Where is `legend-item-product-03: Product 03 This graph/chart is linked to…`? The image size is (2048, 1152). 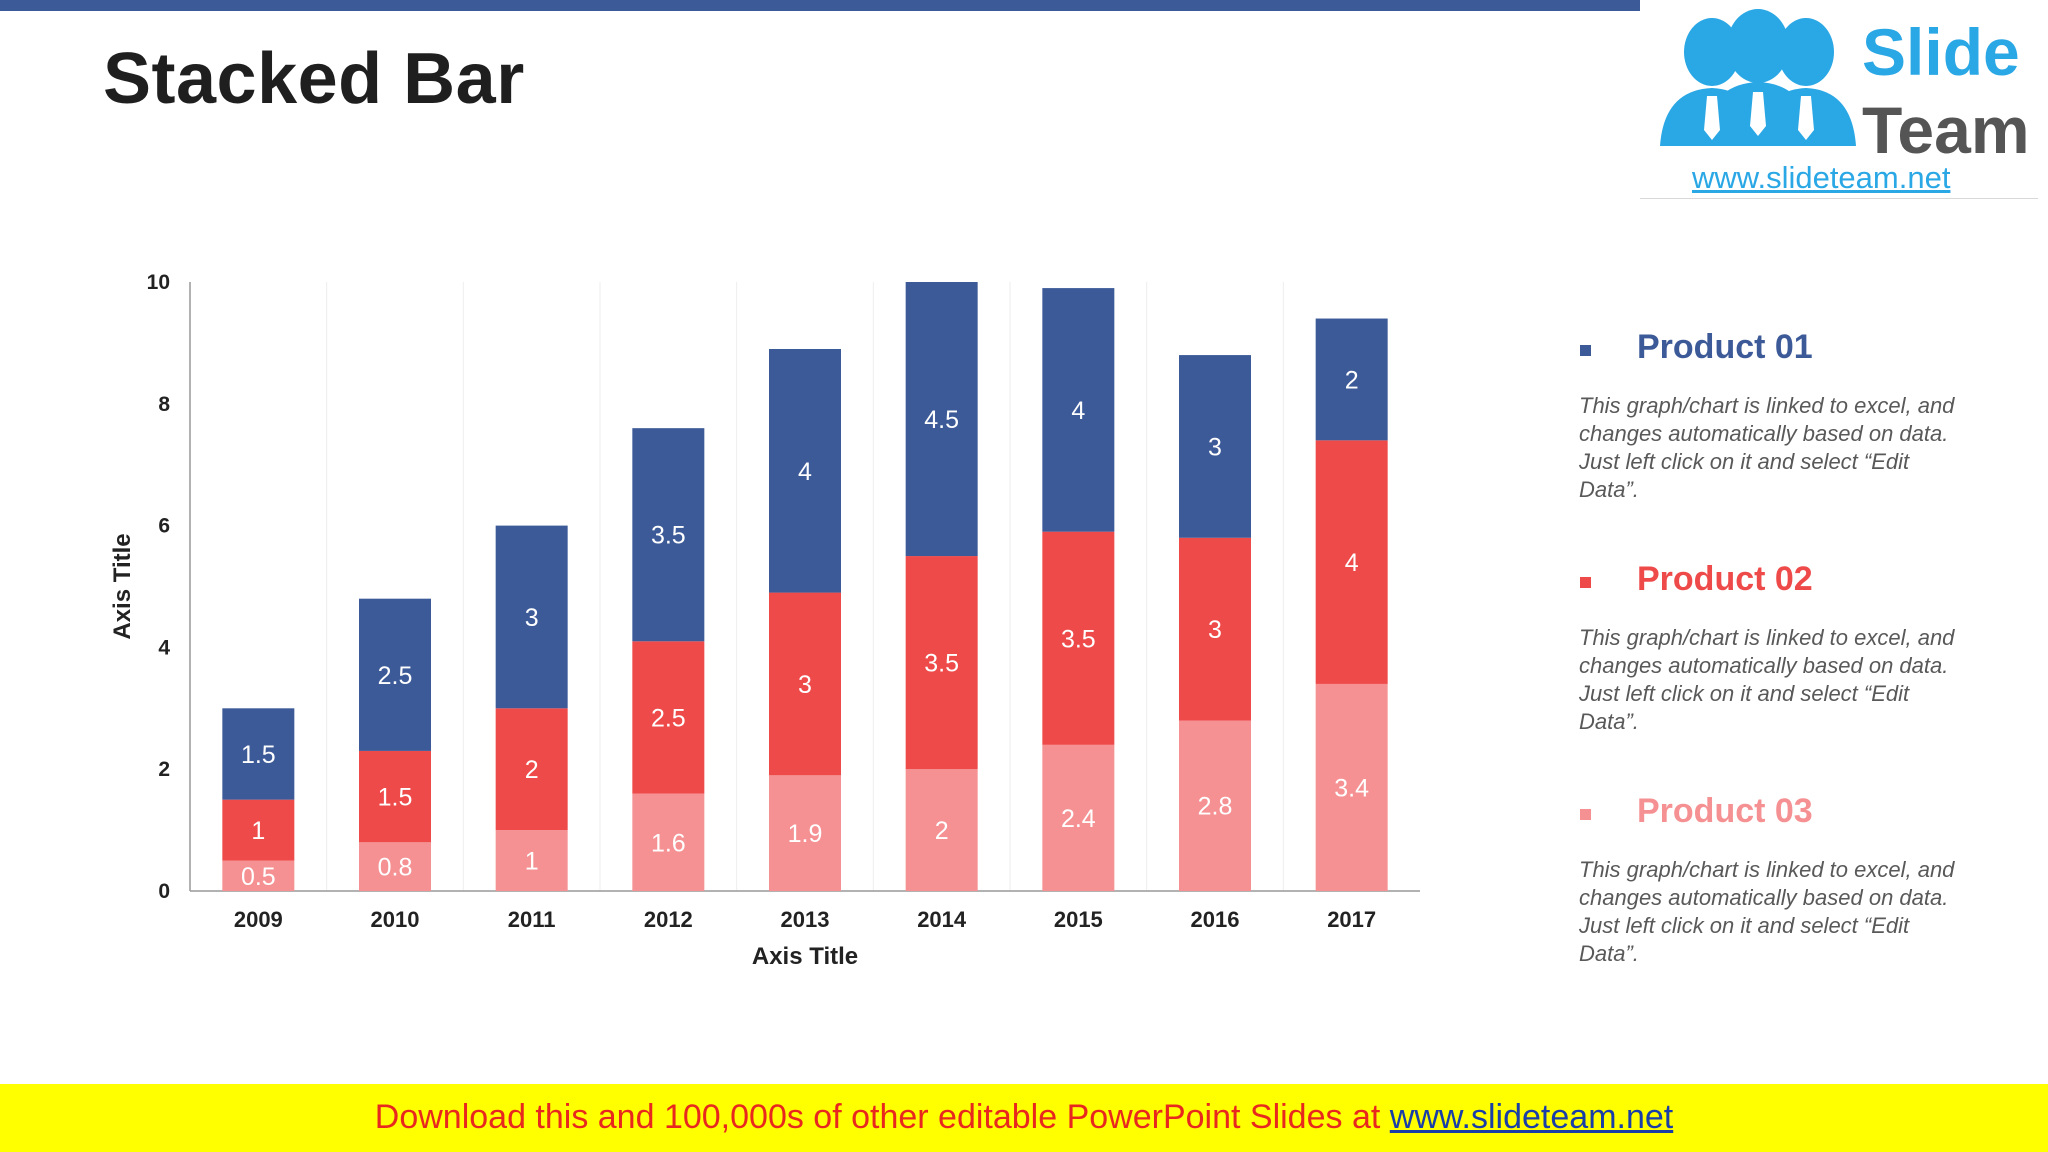 legend-item-product-03: Product 03 This graph/chart is linked to… is located at coordinates (1768, 908).